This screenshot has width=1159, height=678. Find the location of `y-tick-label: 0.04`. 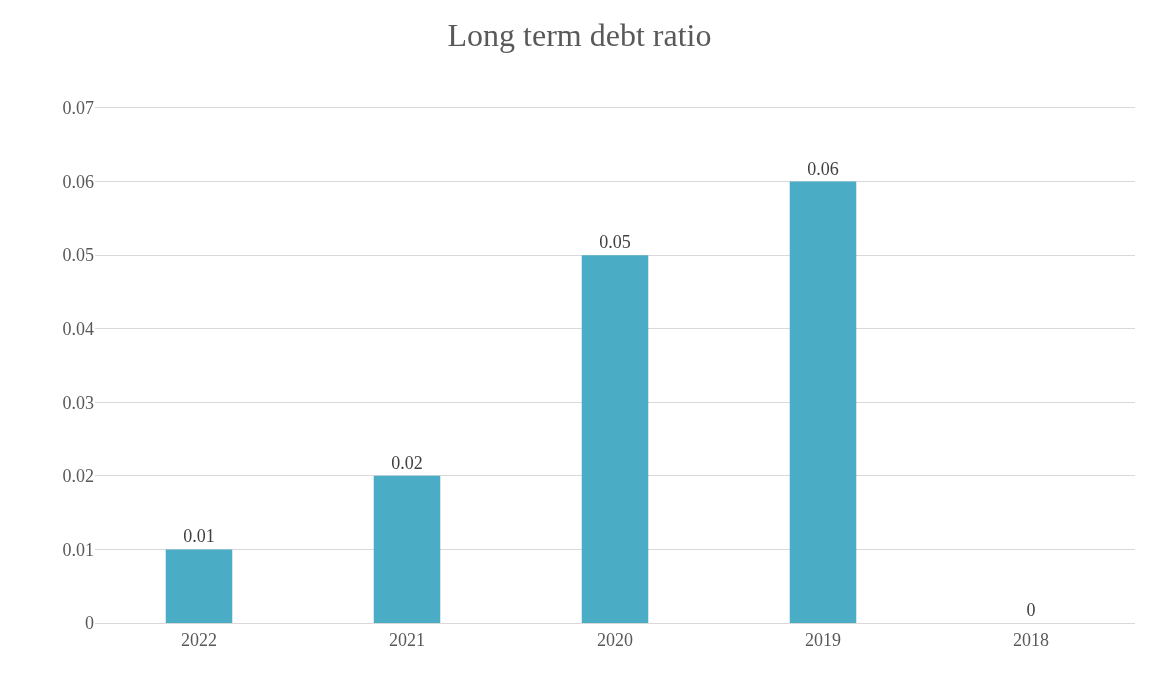

y-tick-label: 0.04 is located at coordinates (78, 329).